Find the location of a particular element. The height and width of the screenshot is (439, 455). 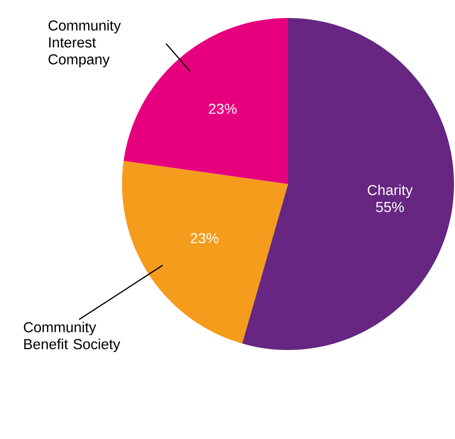

slice-label: Community Interest Company is located at coordinates (84, 44).